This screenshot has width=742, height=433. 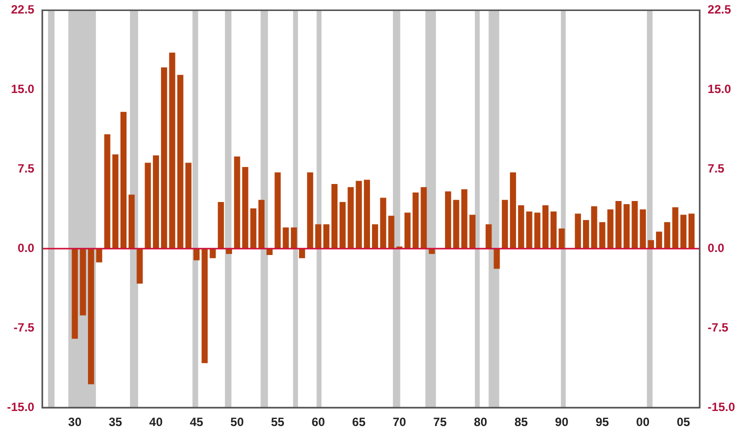 I want to click on y2-tick-label: 22.5, so click(x=720, y=9).